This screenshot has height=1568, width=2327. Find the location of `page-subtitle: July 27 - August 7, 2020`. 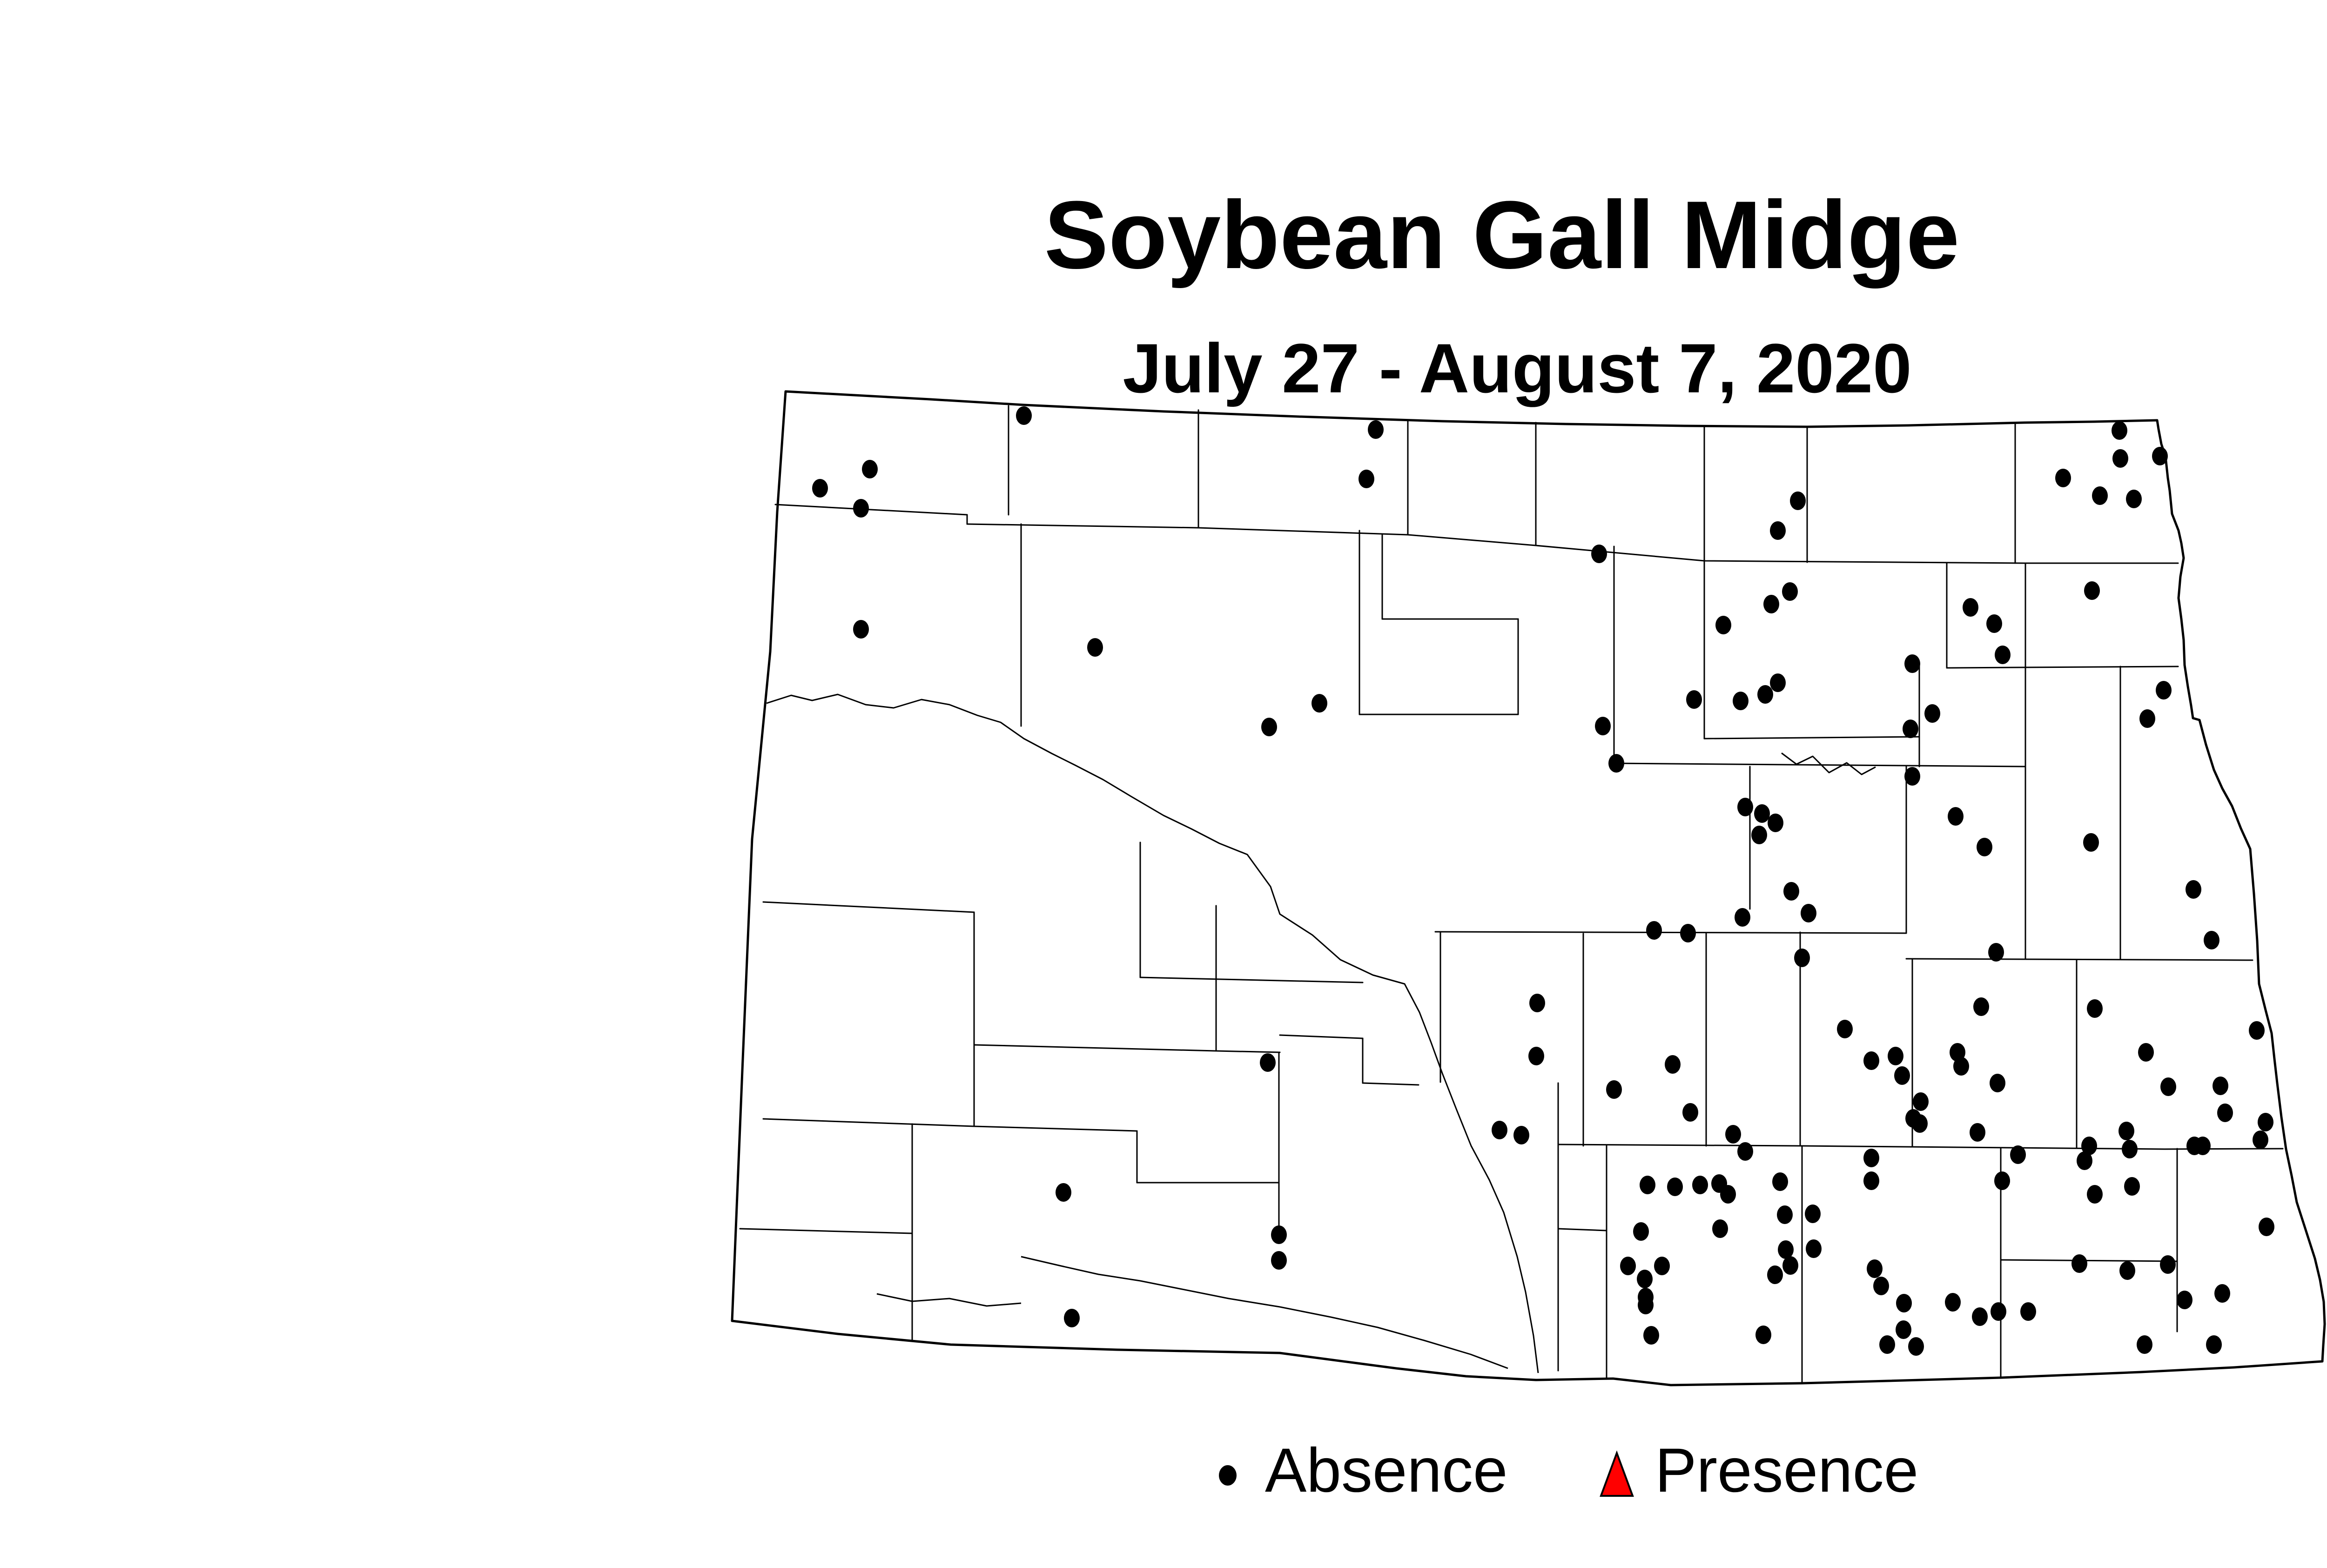

page-subtitle: July 27 - August 7, 2020 is located at coordinates (1517, 368).